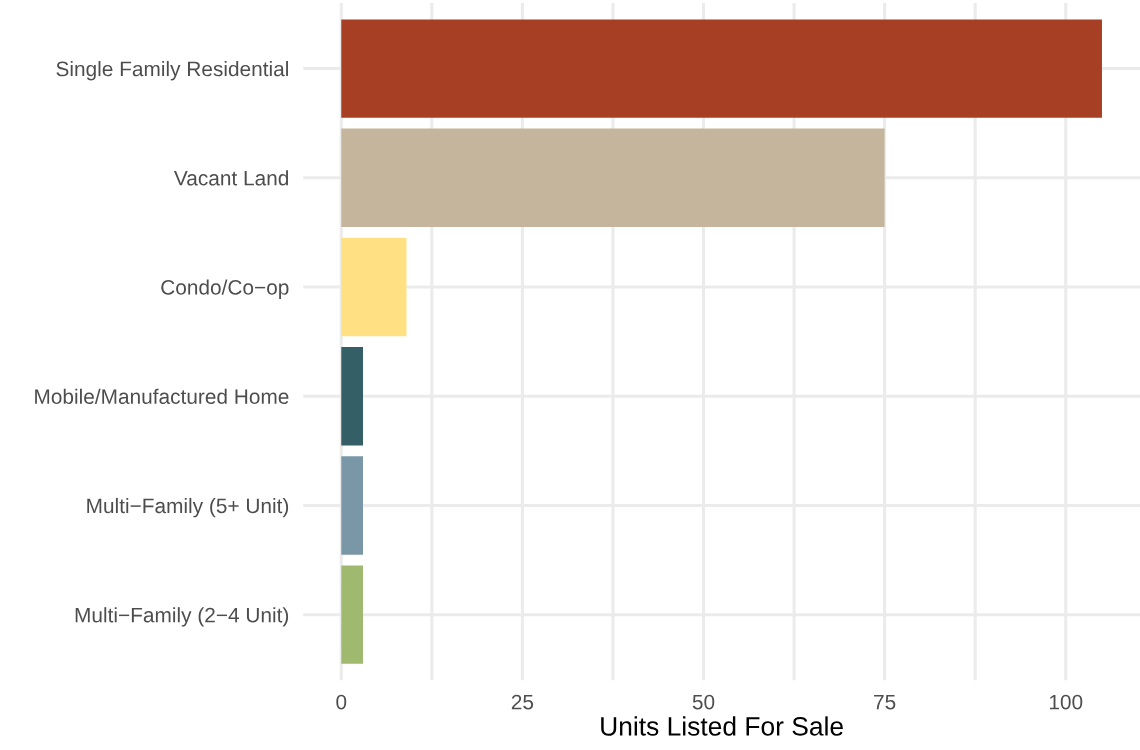  Describe the element at coordinates (341, 702) in the screenshot. I see `x-tick-label: 0` at that location.